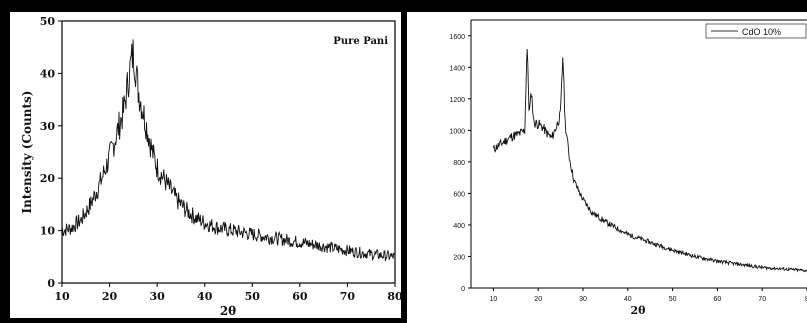  Describe the element at coordinates (648, 295) in the screenshot. I see `x-ticks-right: 10 20 30 40 50 60 70 8` at that location.